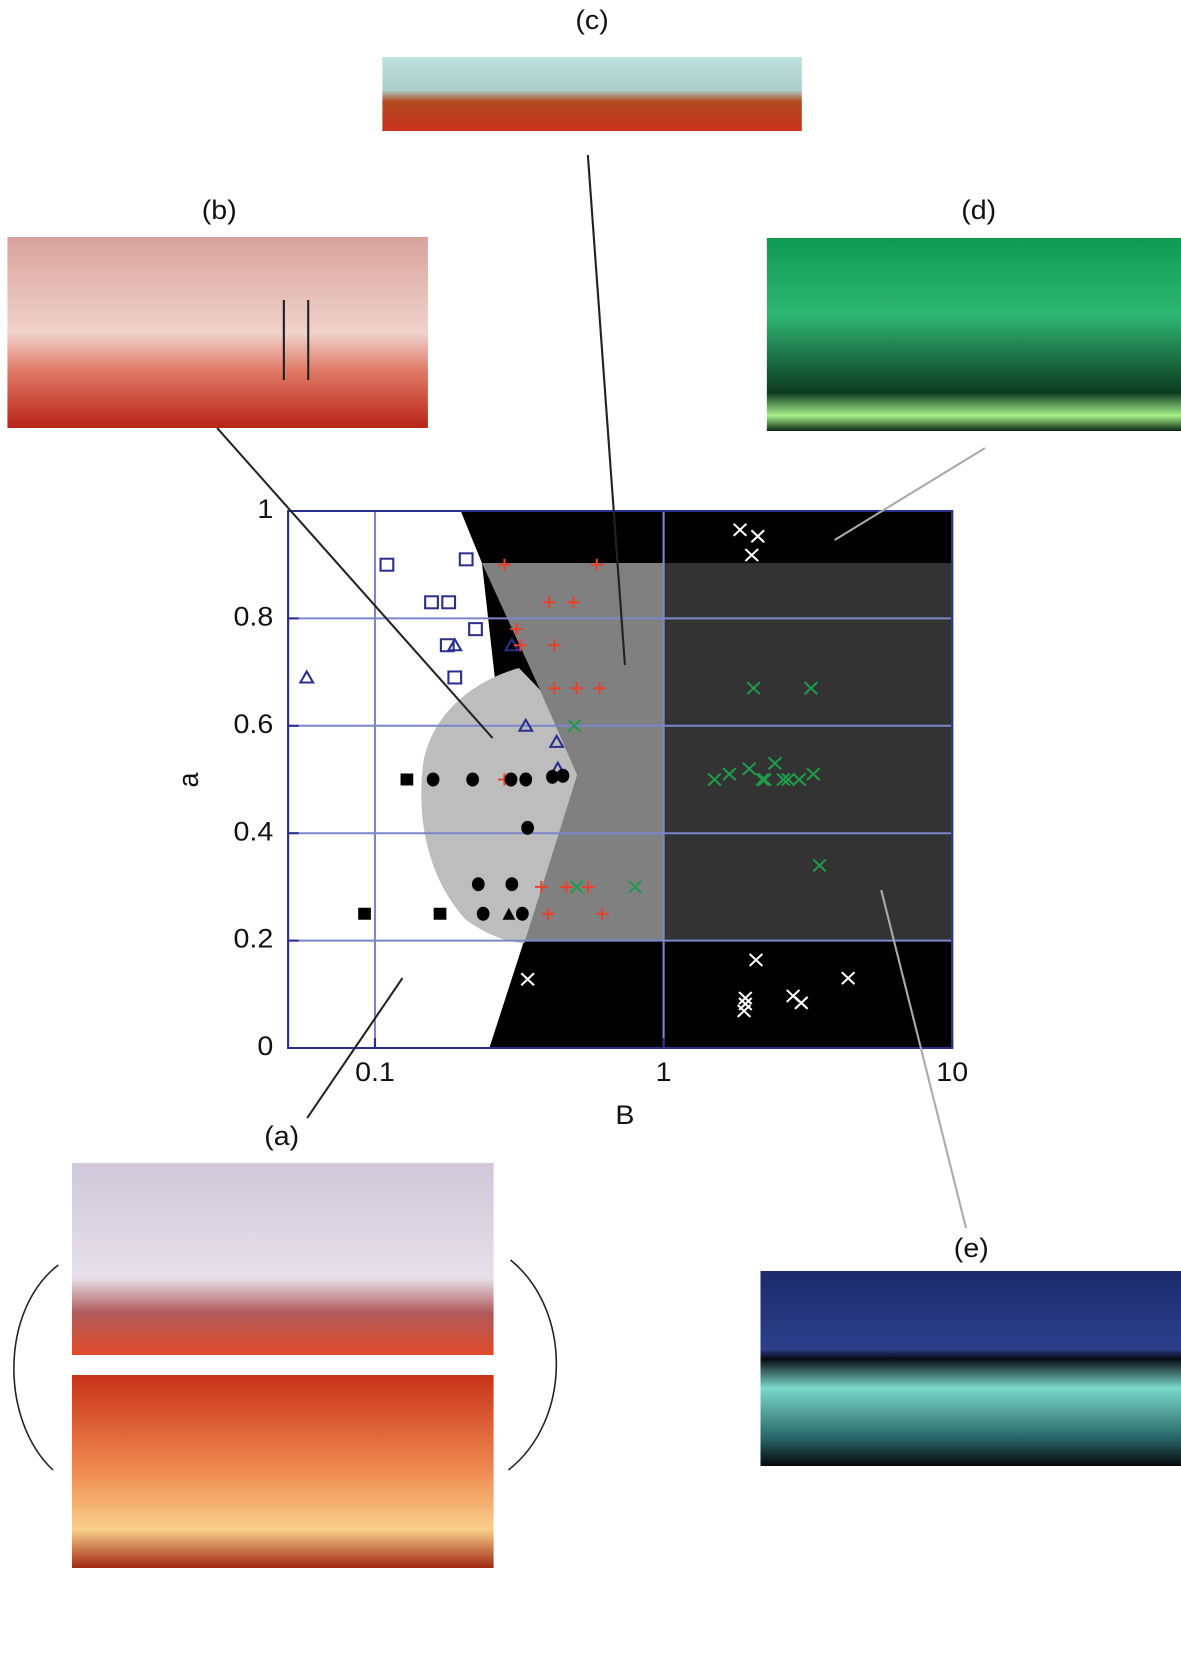 The image size is (1181, 1661). I want to click on y-tick-label: 0.4, so click(254, 831).